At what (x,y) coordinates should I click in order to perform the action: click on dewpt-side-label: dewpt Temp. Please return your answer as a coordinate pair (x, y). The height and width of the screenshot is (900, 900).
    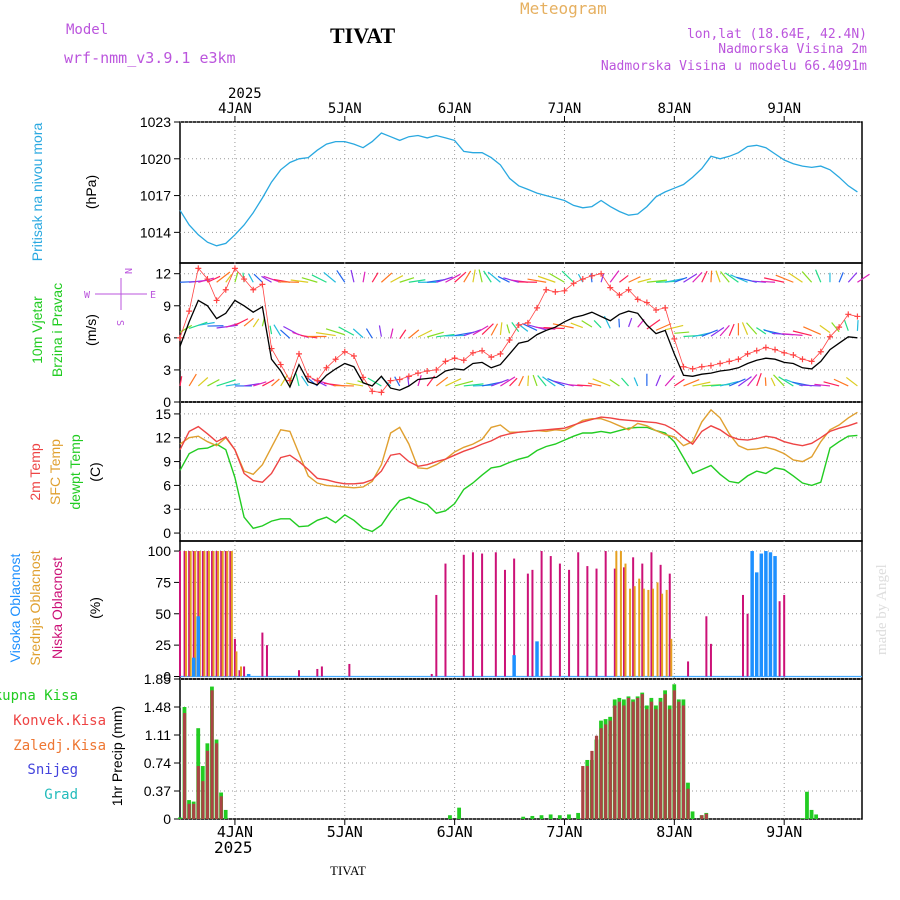
    Looking at the image, I should click on (75, 471).